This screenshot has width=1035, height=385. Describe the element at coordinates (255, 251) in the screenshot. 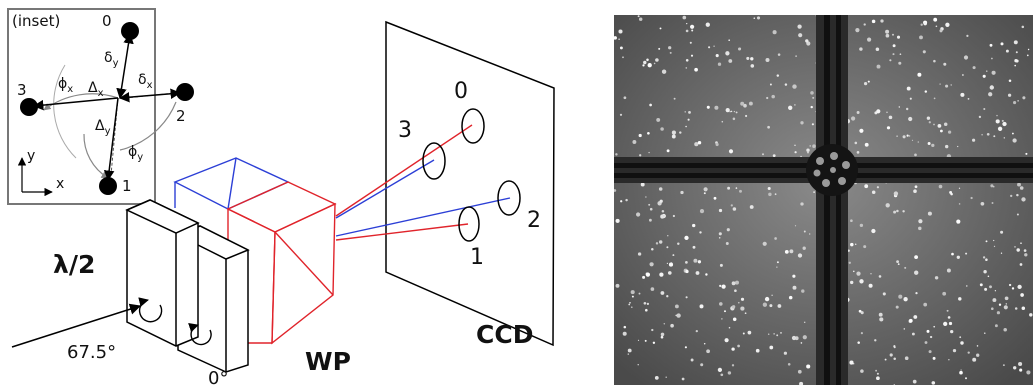

I see `wollaston-prism` at that location.